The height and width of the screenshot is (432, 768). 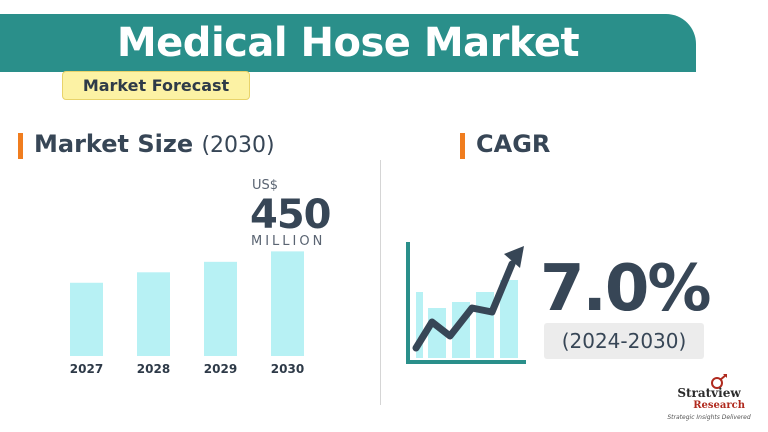 I want to click on tick-label-2030: 2030, so click(x=287, y=369).